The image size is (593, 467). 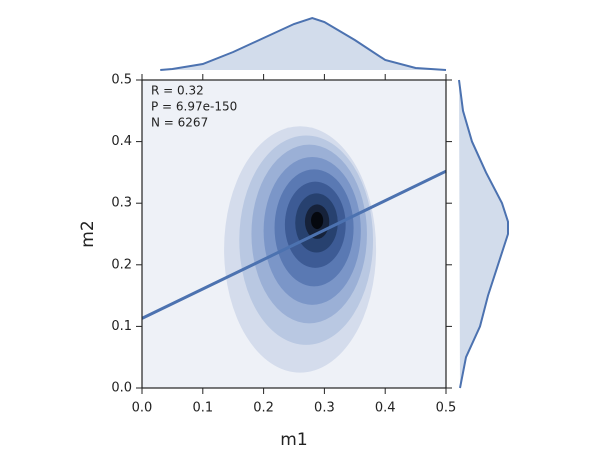 What do you see at coordinates (121, 264) in the screenshot?
I see `y-tick-label: 0.2` at bounding box center [121, 264].